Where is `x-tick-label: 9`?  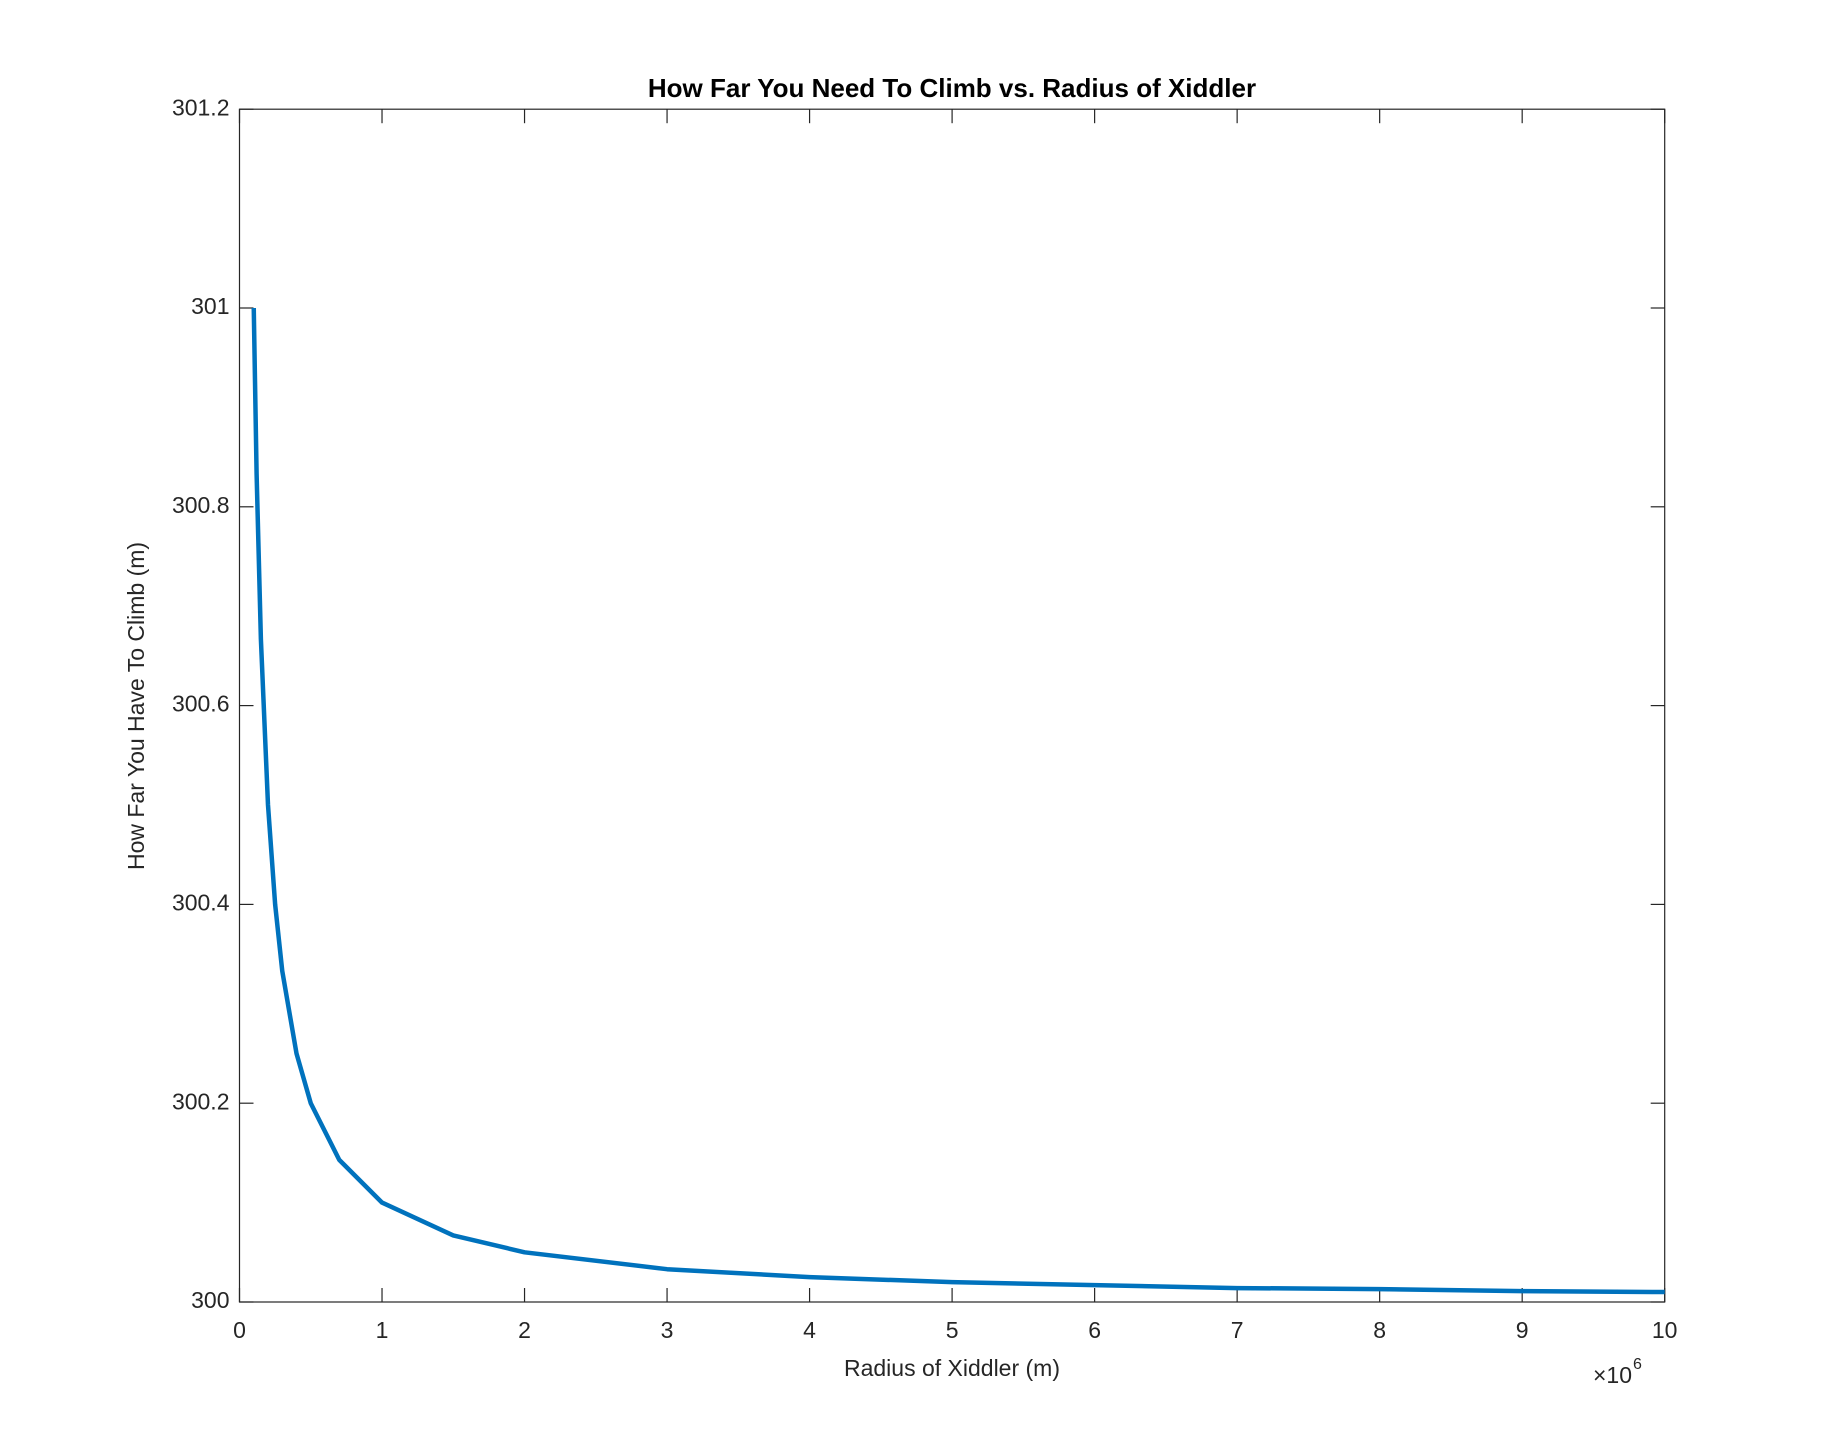 x-tick-label: 9 is located at coordinates (1522, 1330).